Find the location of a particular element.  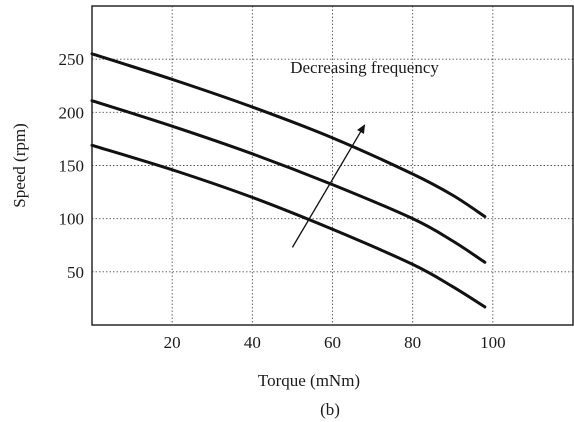

figure-caption: (b) is located at coordinates (330, 409).